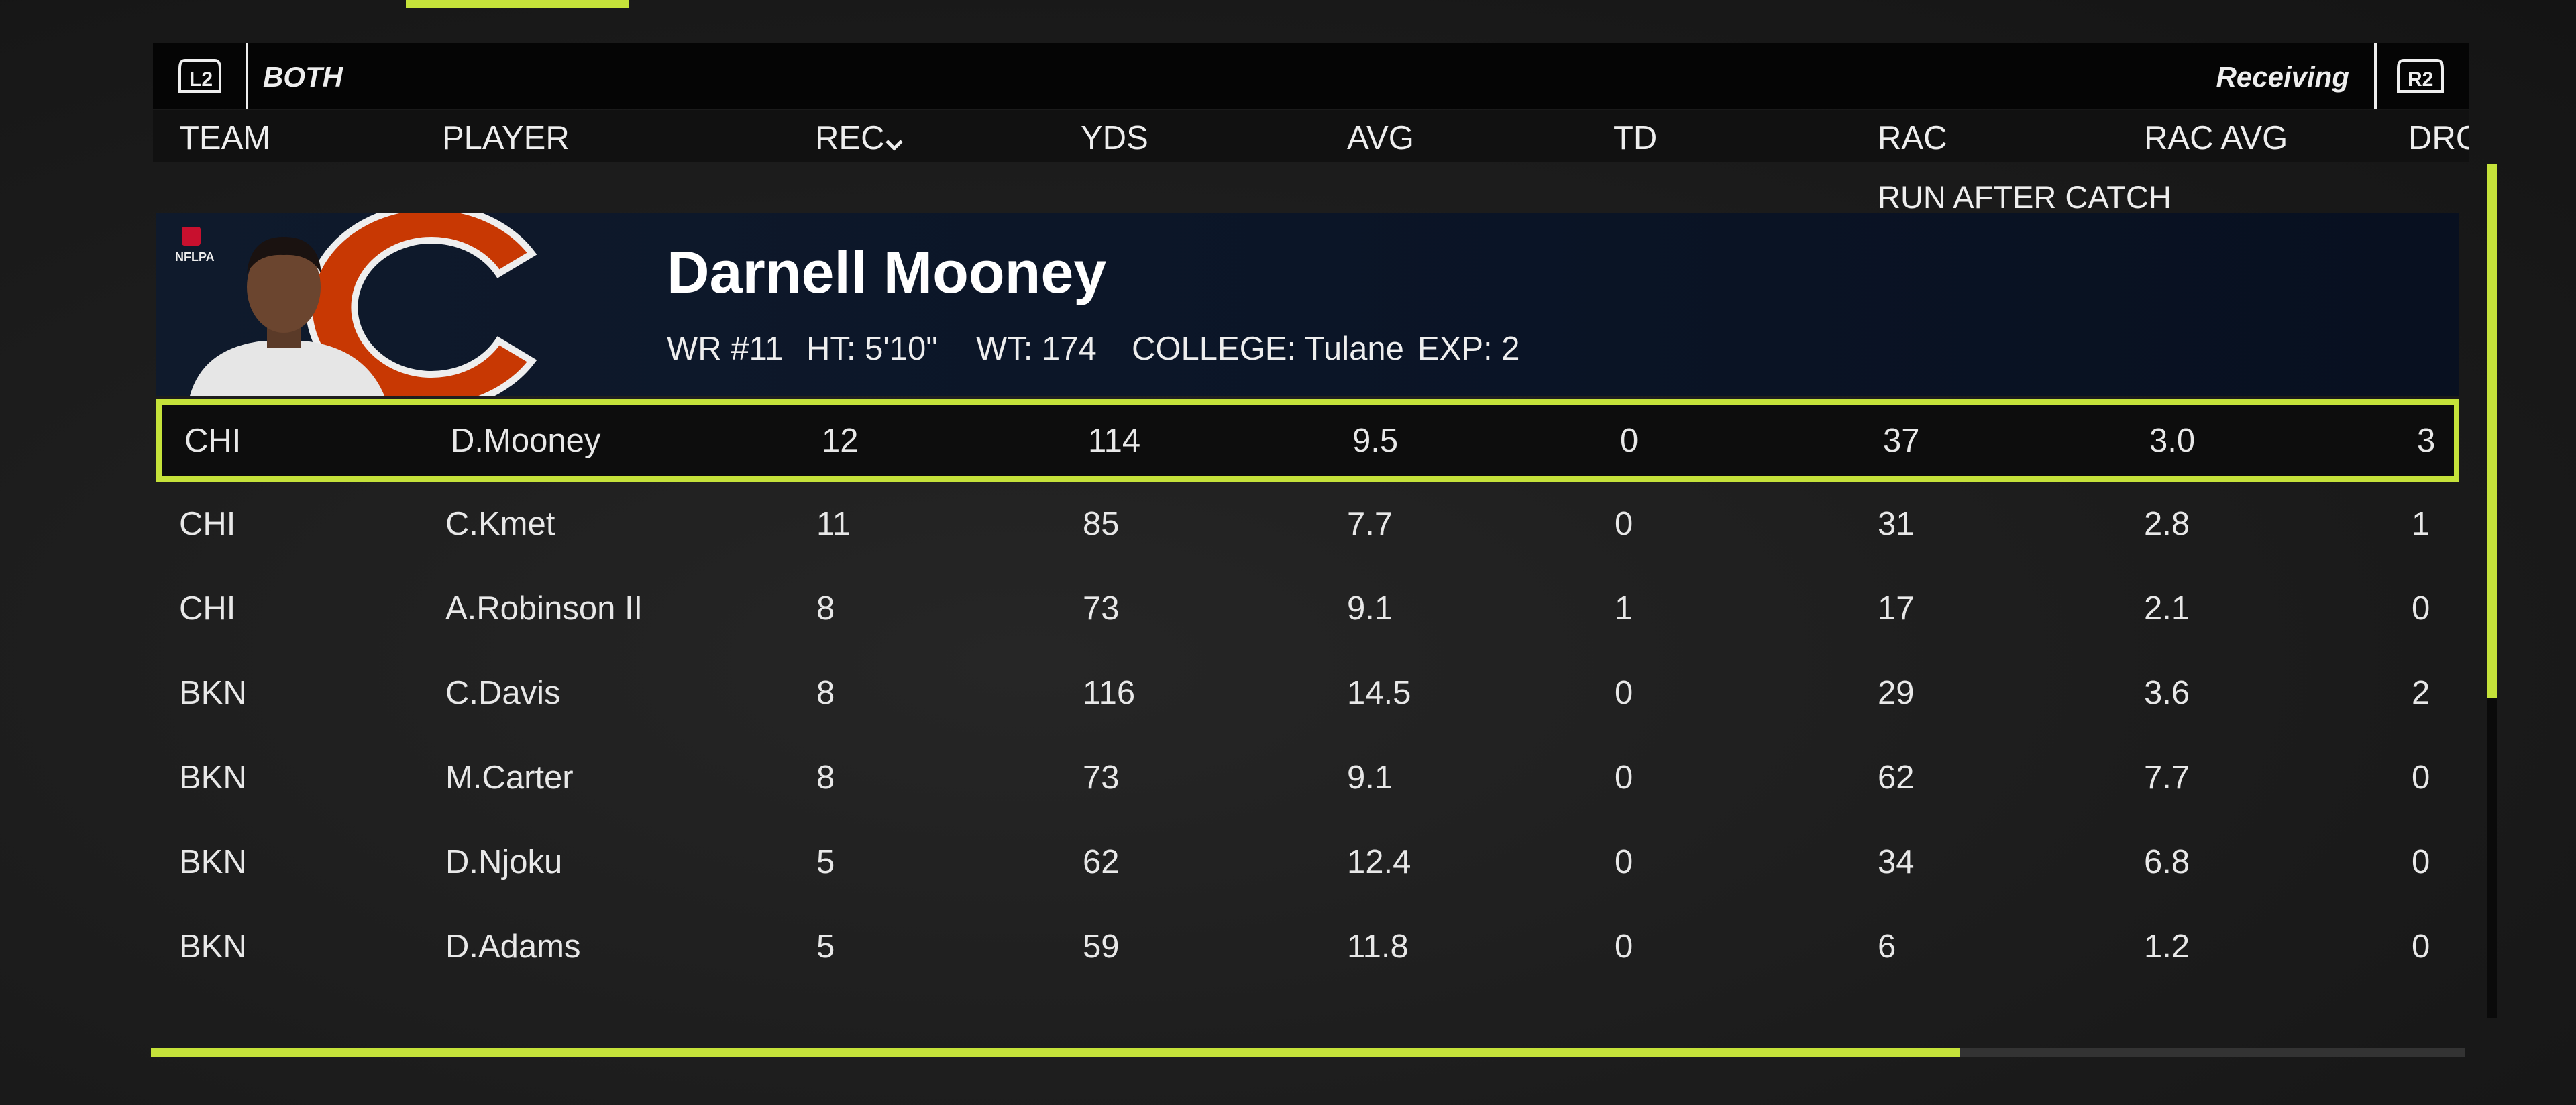 The height and width of the screenshot is (1105, 2576). Describe the element at coordinates (1114, 138) in the screenshot. I see `column-header: YDS` at that location.